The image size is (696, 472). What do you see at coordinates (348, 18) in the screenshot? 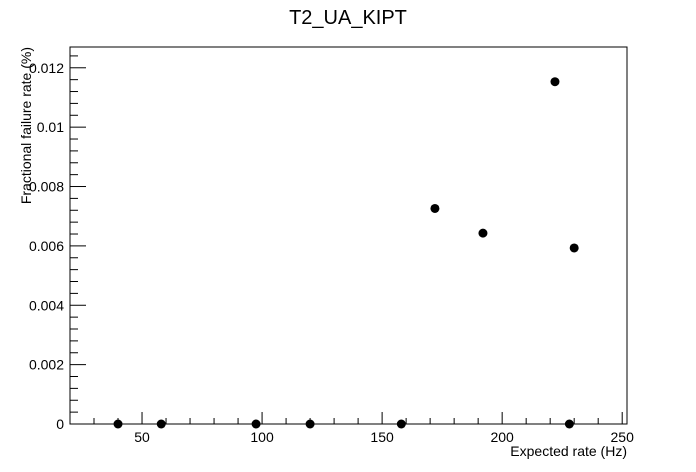
I see `chart-title: T2_UA_KIPT` at bounding box center [348, 18].